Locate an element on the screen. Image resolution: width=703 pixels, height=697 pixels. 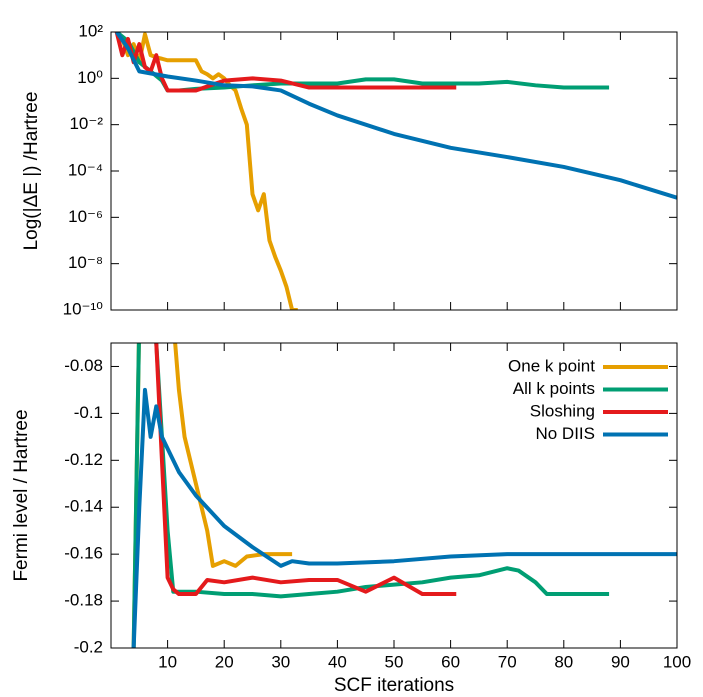
x-tick-label: 40 is located at coordinates (337, 661).